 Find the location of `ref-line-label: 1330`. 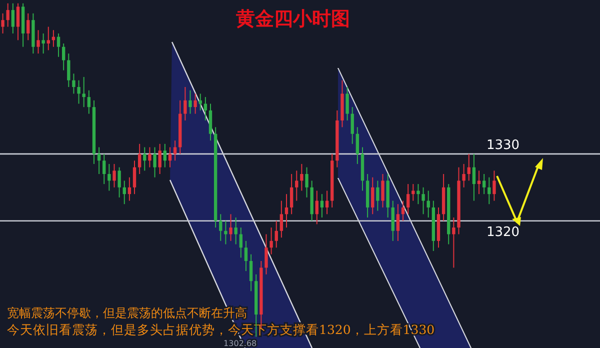

ref-line-label: 1330 is located at coordinates (503, 145).